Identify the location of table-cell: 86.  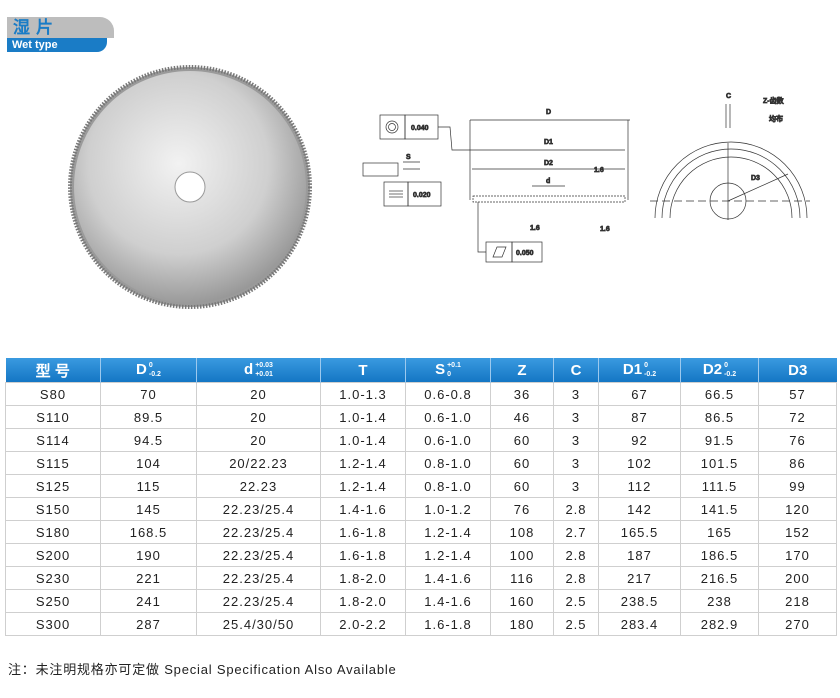
(797, 463).